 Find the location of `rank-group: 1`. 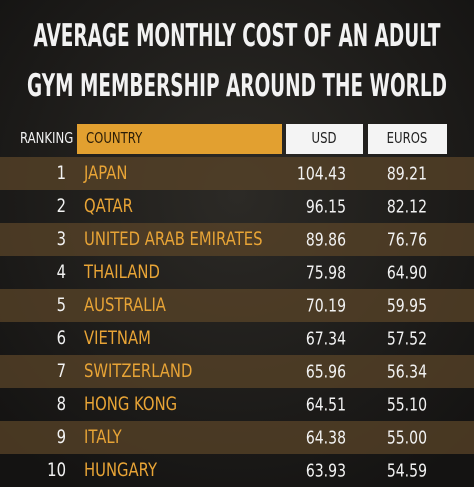

rank-group: 1 is located at coordinates (61, 173).